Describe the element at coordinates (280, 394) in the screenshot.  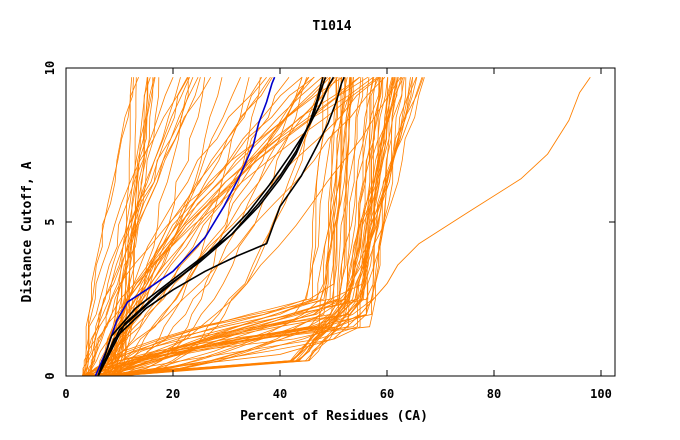
I see `x-tick-label: 40` at that location.